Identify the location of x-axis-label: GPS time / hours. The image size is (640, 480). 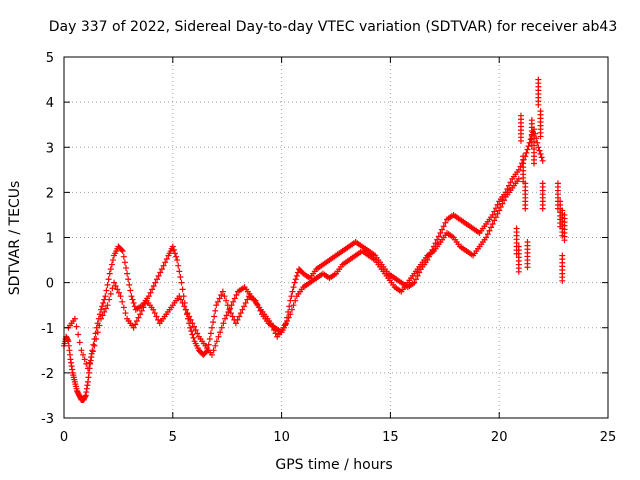
(333, 465).